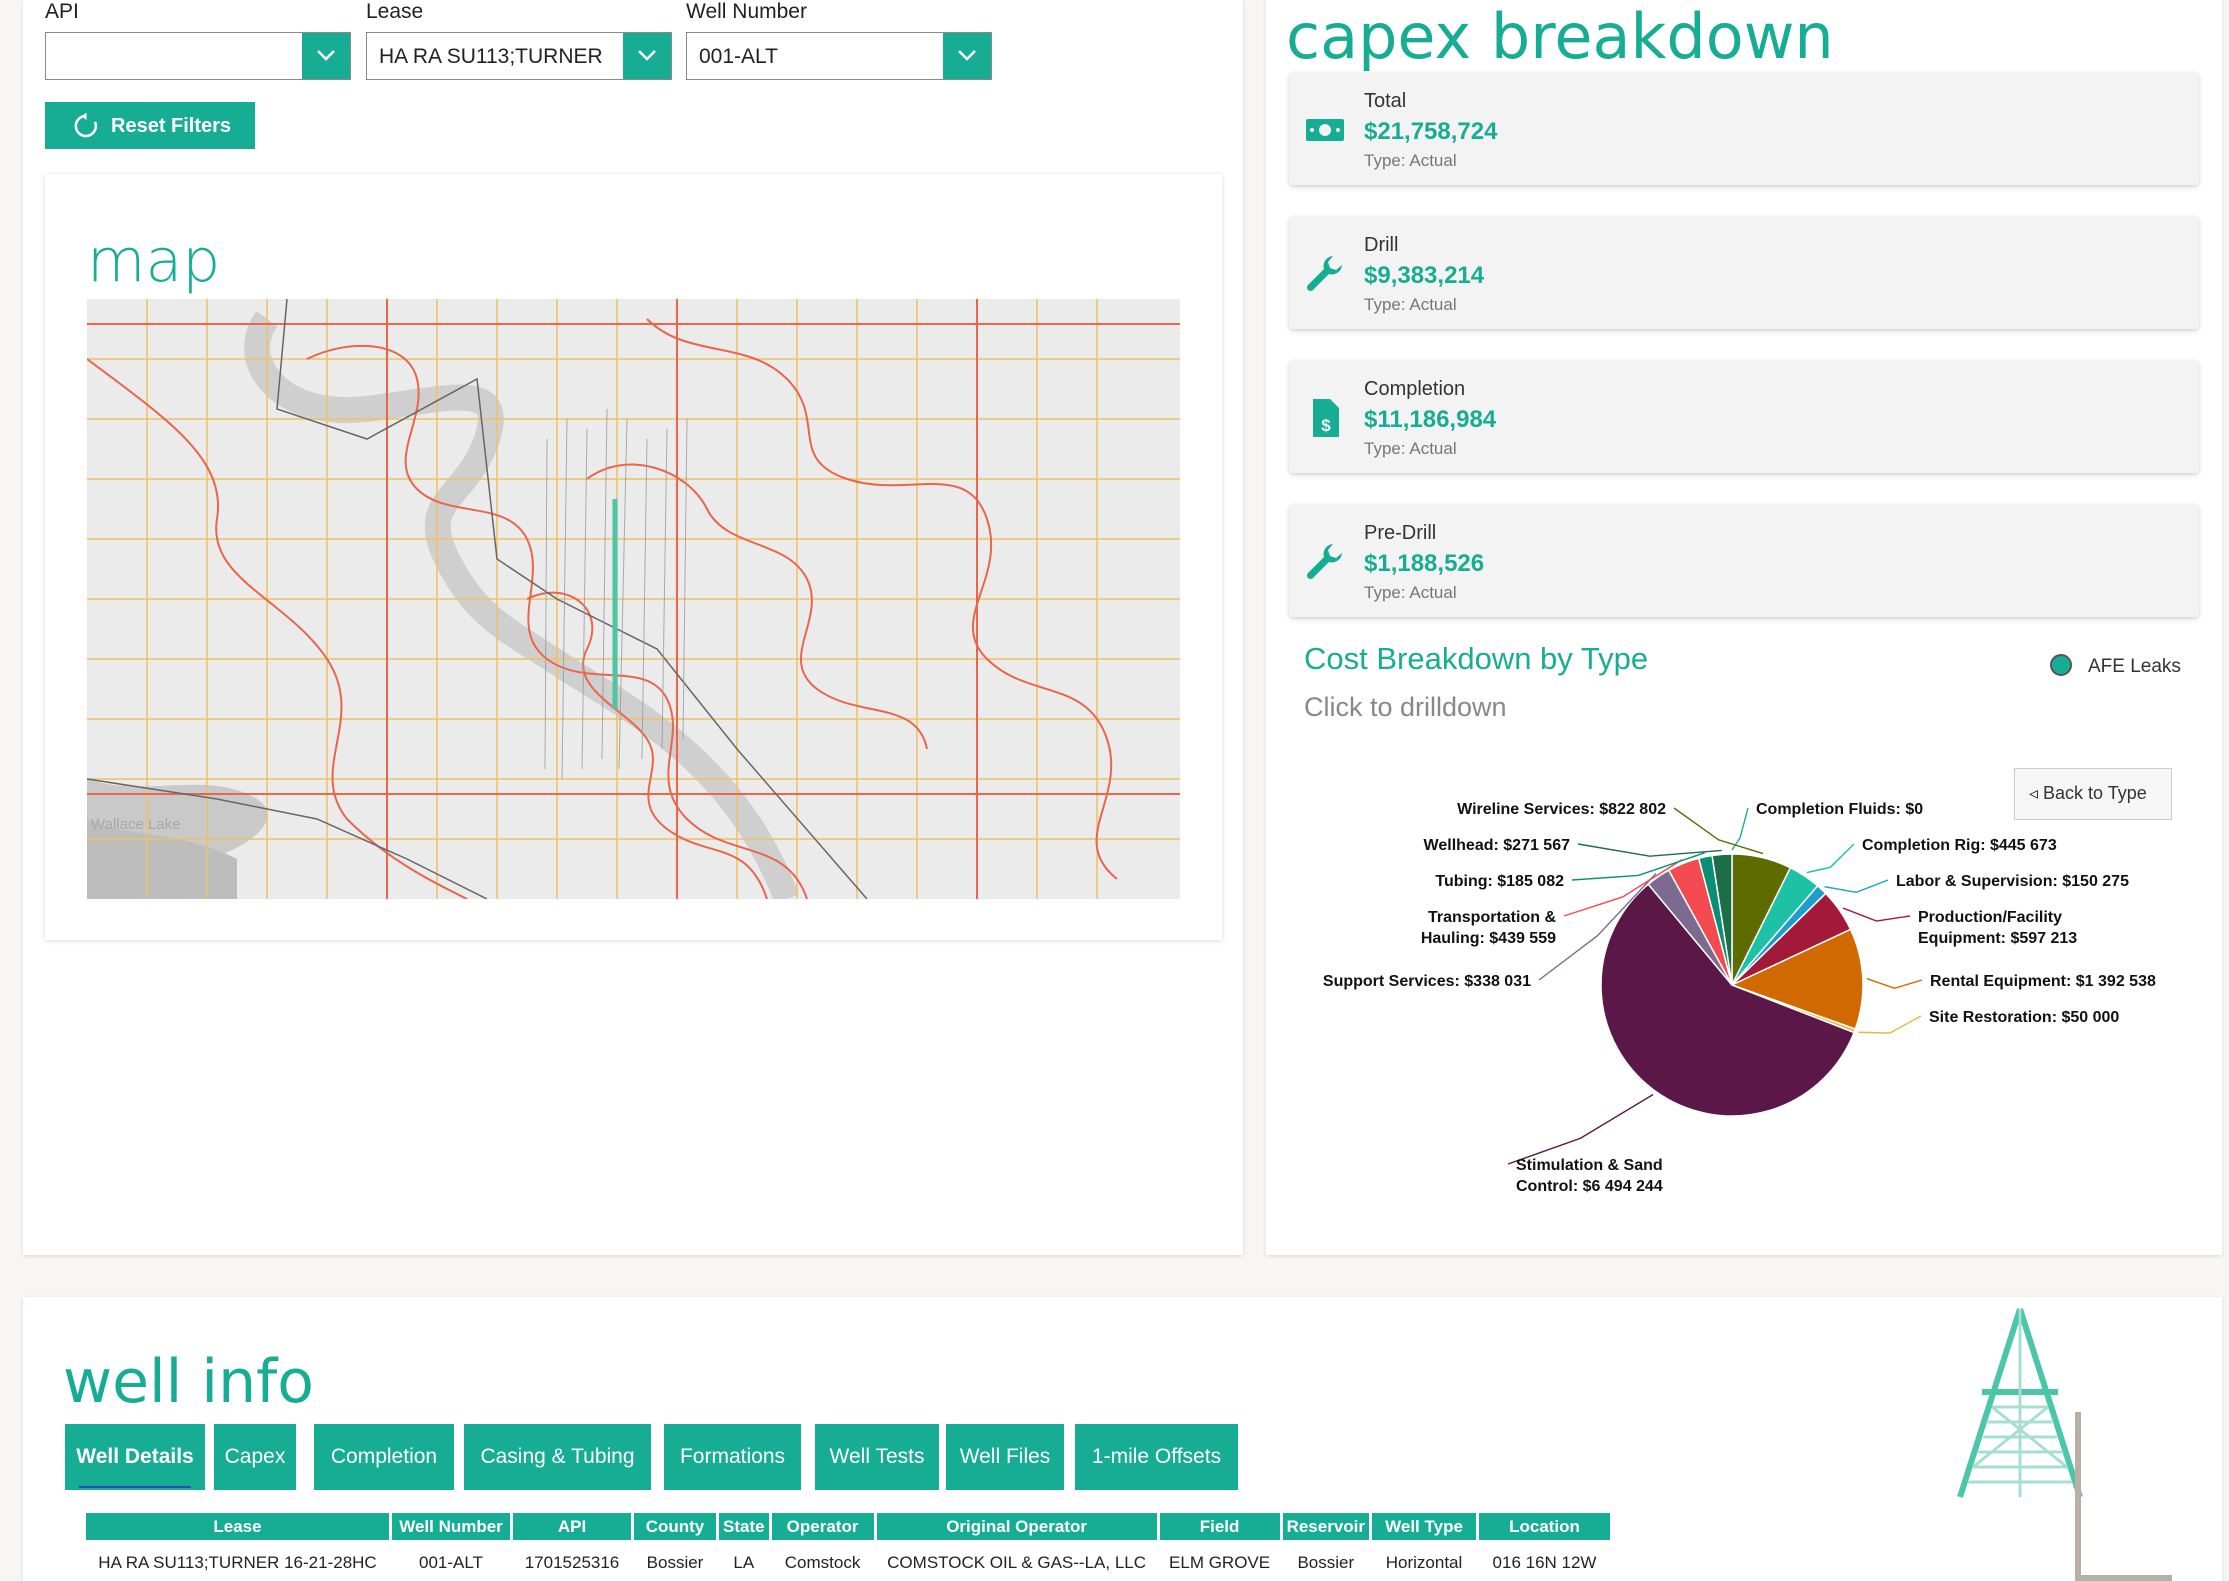  I want to click on column-header: State, so click(744, 1526).